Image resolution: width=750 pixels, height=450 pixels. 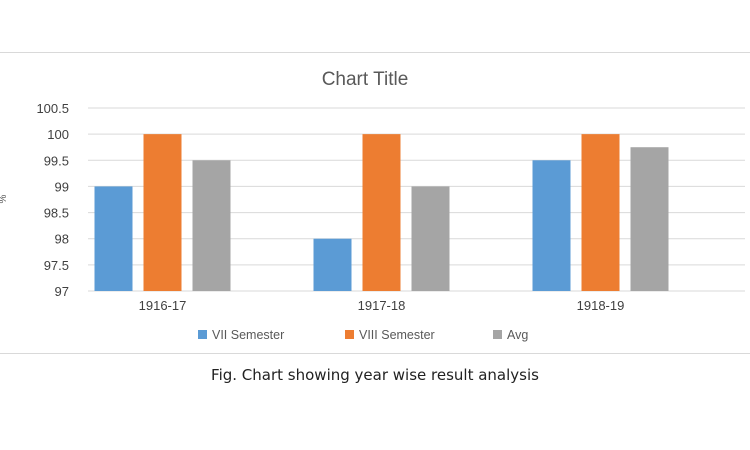 I want to click on y-tick-label: 98.5, so click(x=56, y=213).